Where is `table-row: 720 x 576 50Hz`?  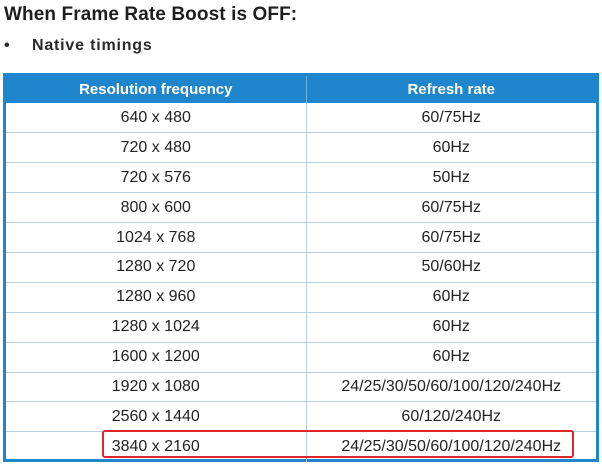
table-row: 720 x 576 50Hz is located at coordinates (301, 178).